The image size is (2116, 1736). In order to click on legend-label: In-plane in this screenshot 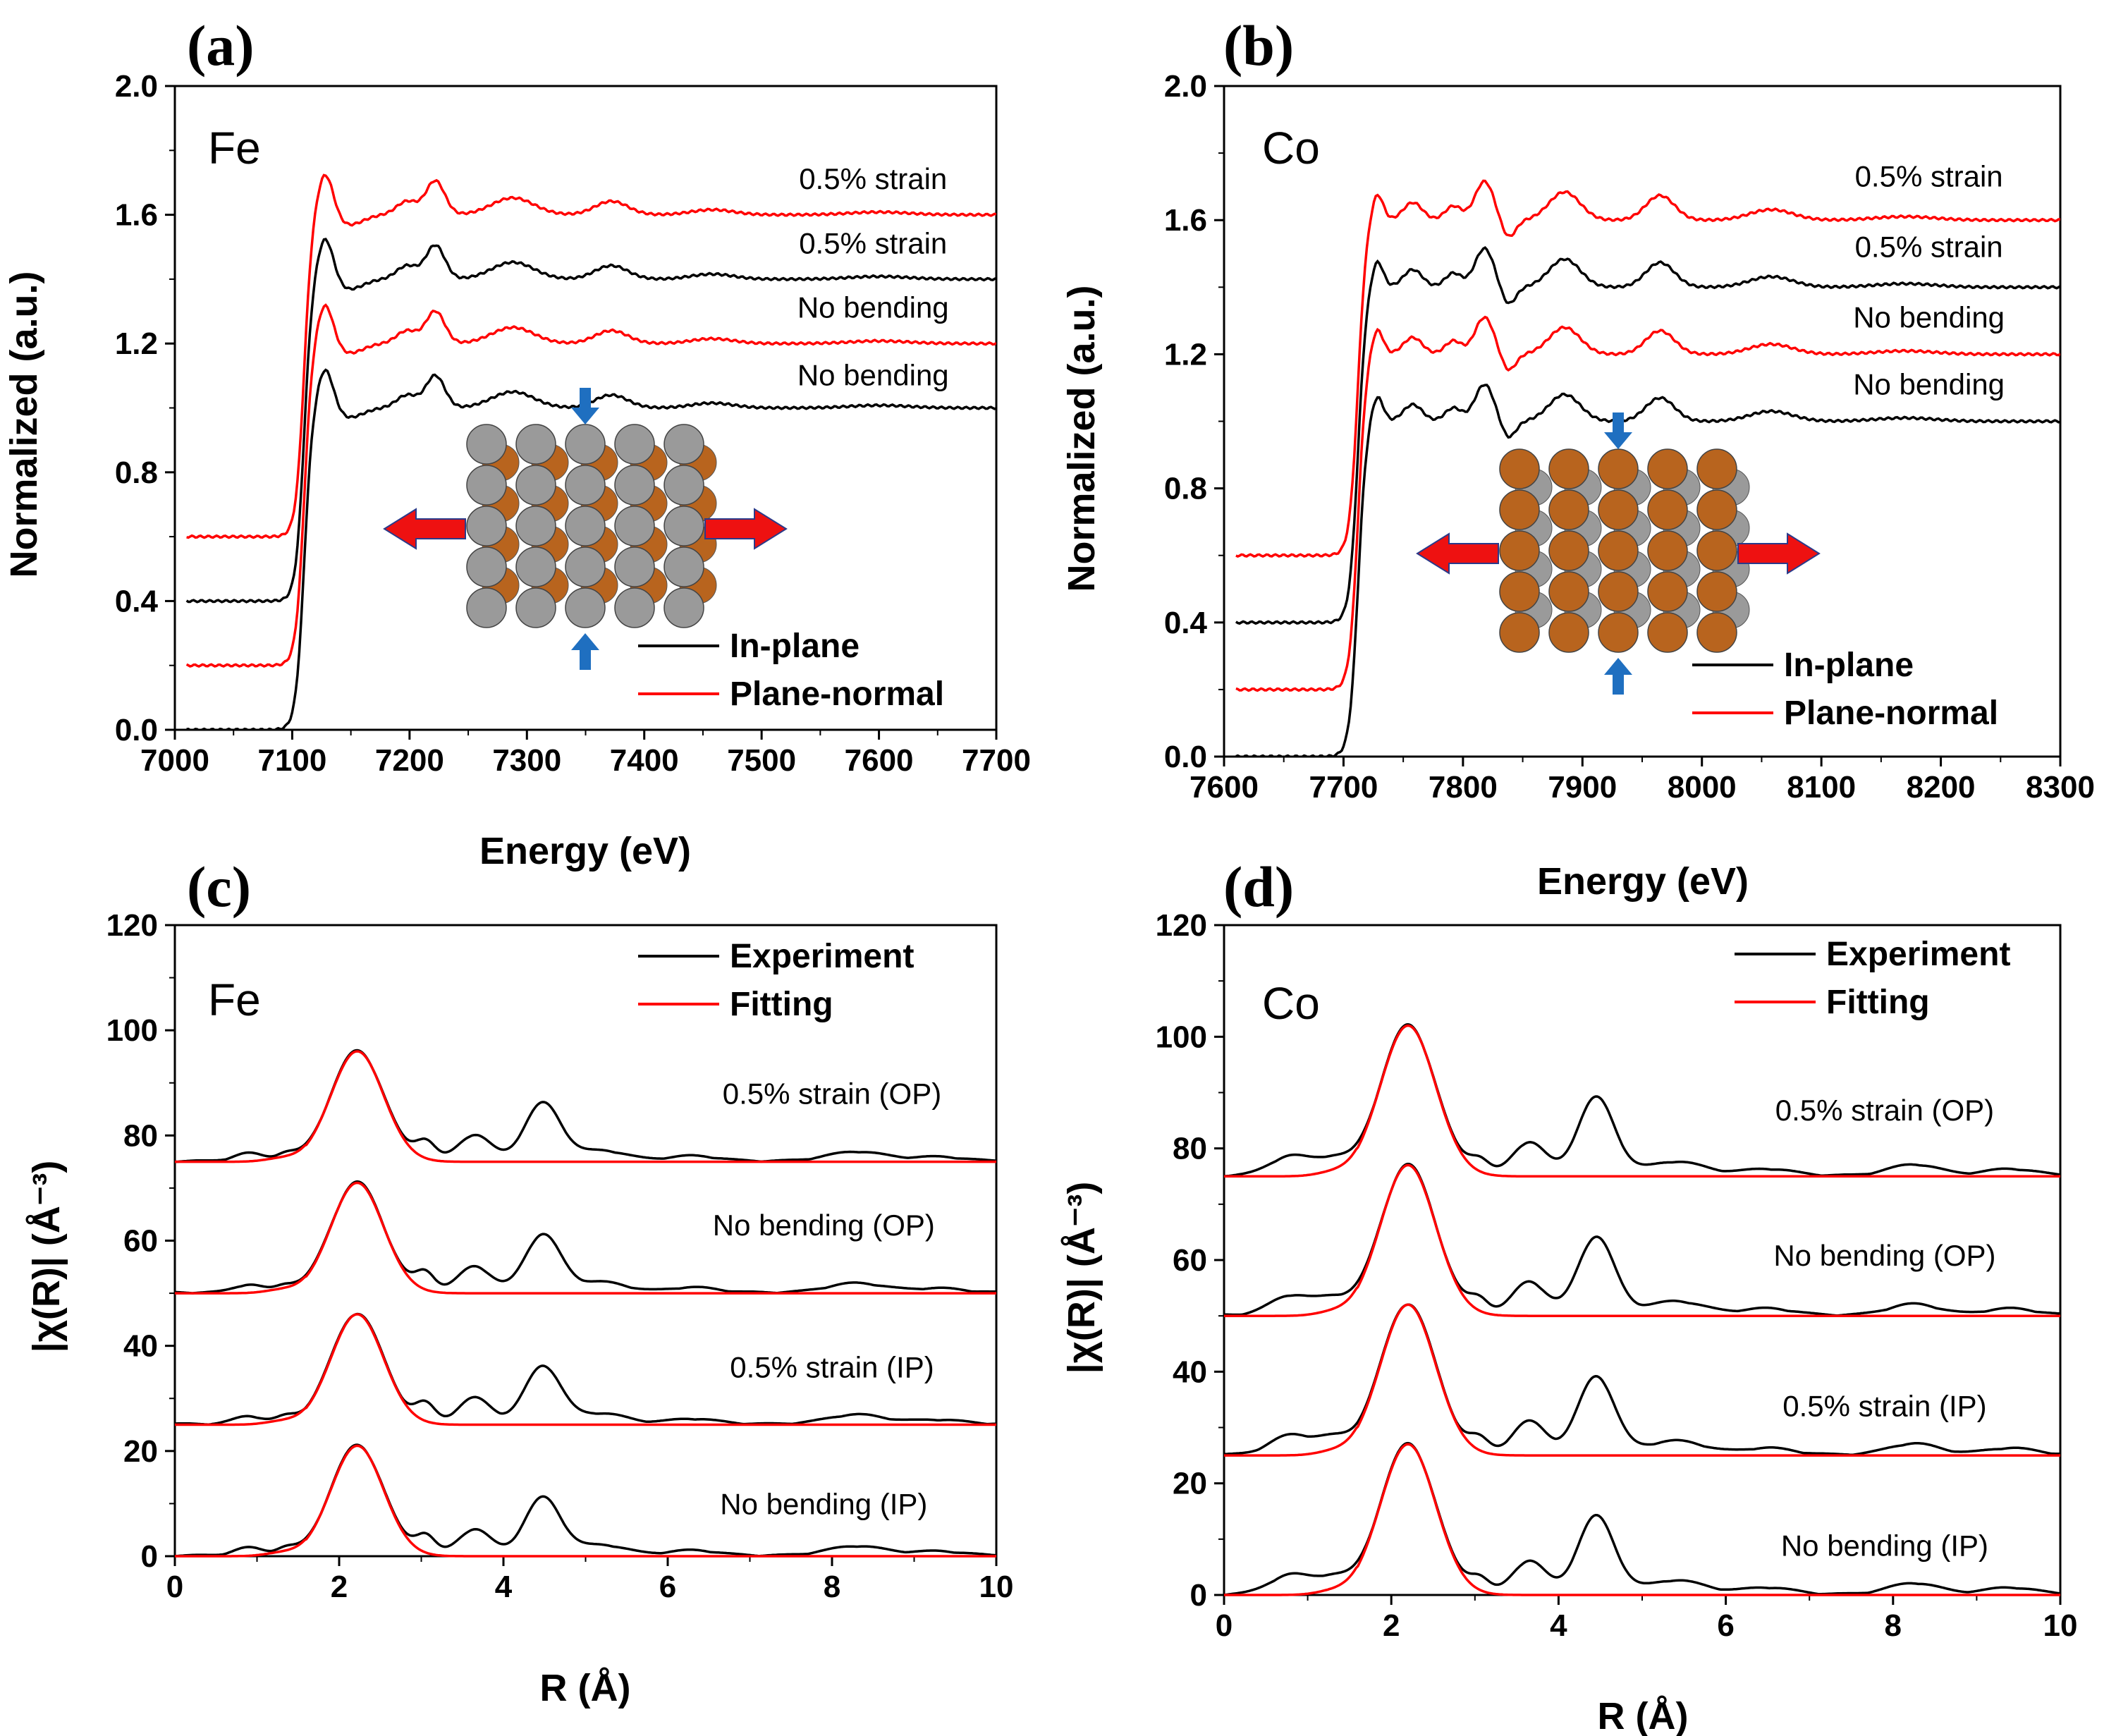, I will do `click(1849, 665)`.